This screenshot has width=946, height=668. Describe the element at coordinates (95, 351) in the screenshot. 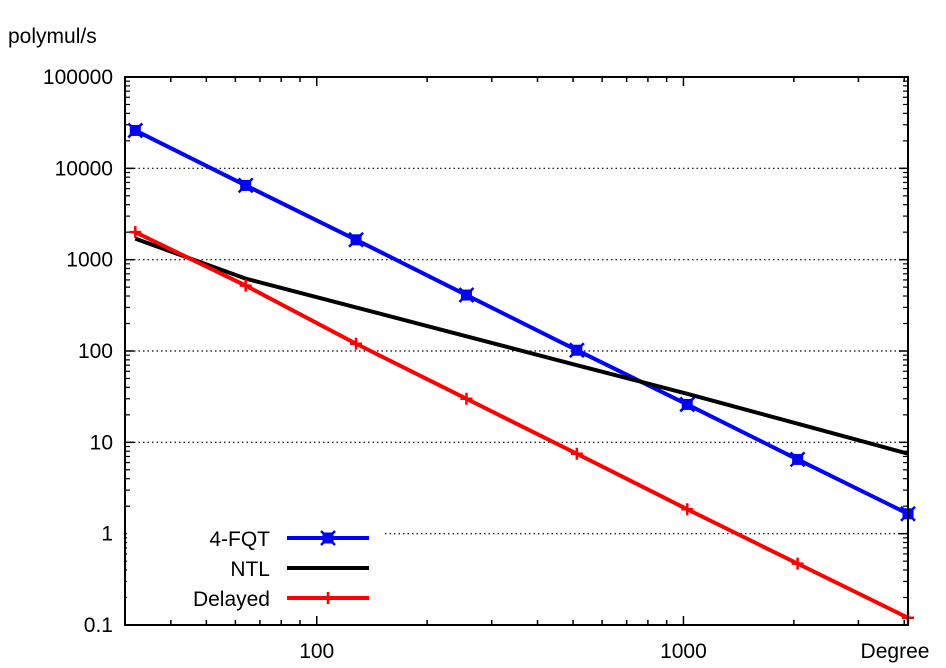

I see `y-tick-label: 100` at that location.